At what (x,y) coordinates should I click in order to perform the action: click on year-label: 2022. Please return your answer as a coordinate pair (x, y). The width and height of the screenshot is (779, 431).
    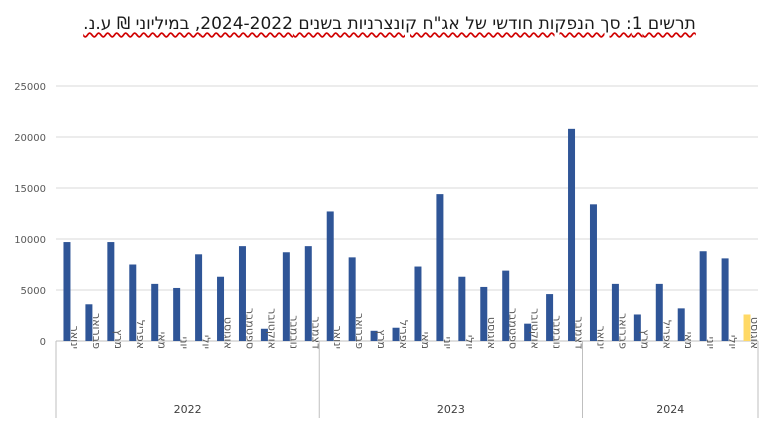
    Looking at the image, I should click on (188, 409).